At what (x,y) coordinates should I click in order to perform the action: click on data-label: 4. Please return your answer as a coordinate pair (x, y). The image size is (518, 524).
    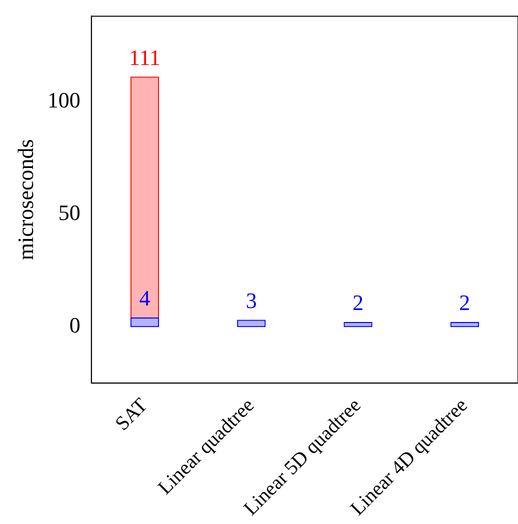
    Looking at the image, I should click on (144, 298).